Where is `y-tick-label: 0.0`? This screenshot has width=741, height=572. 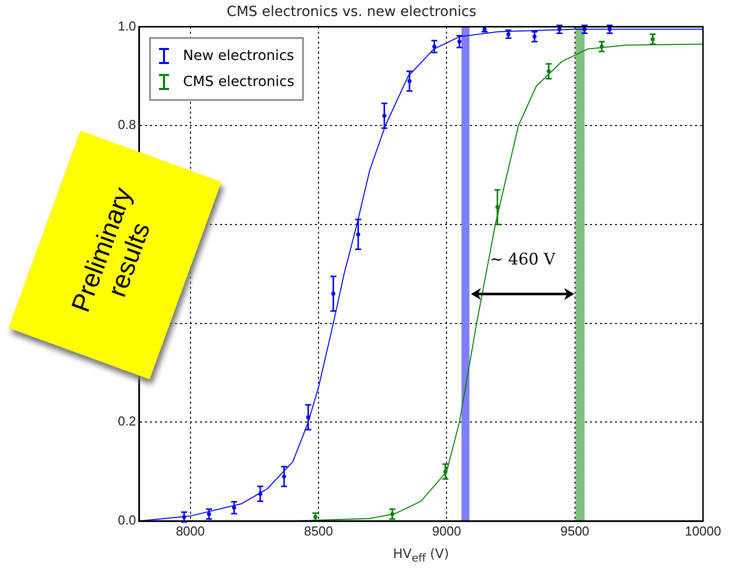
y-tick-label: 0.0 is located at coordinates (127, 520).